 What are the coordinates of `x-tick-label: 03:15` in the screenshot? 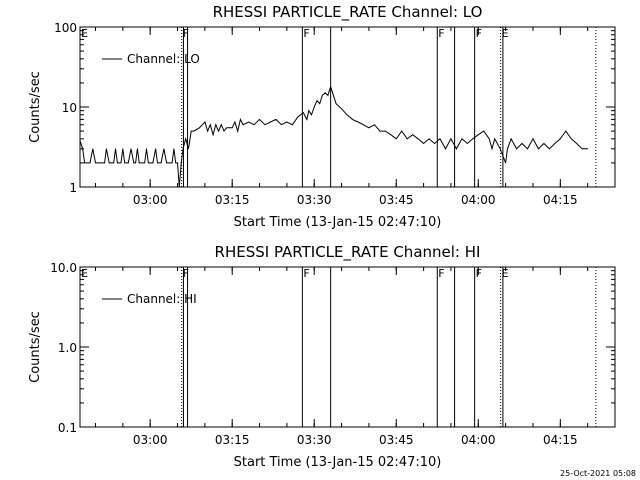 It's located at (232, 440).